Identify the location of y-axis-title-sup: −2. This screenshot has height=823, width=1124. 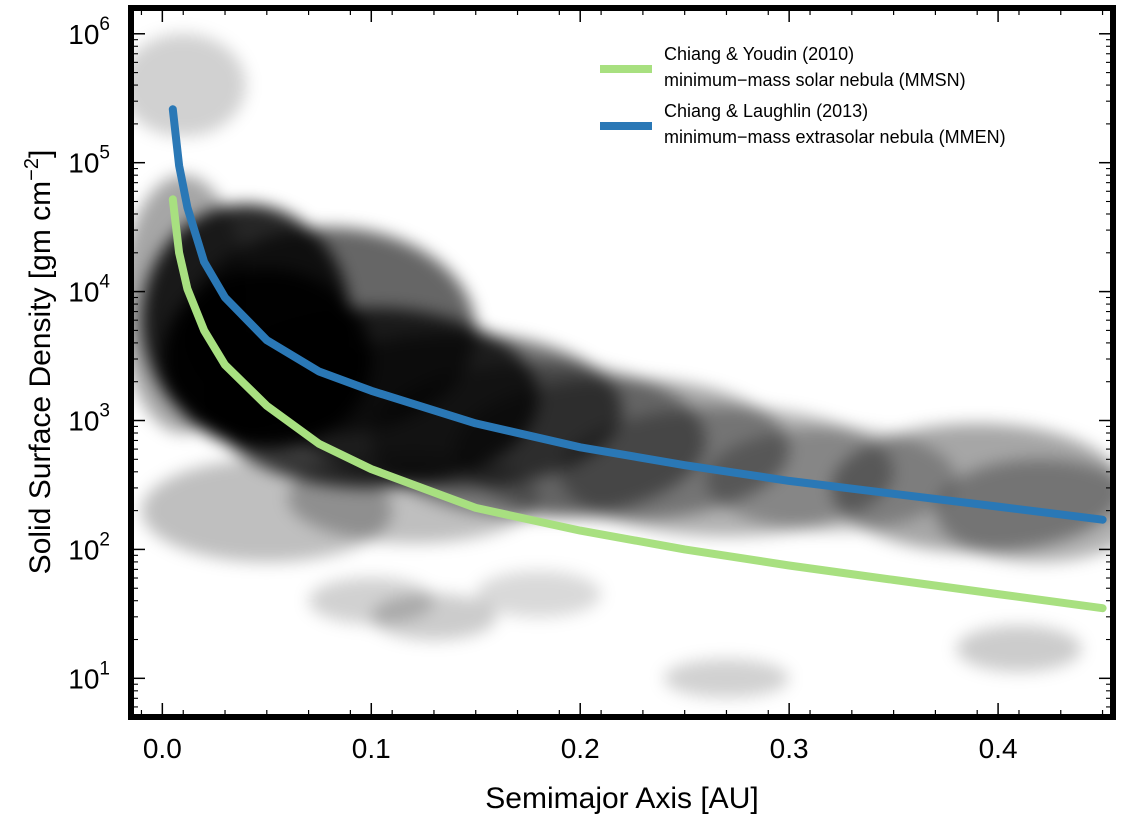
(32, 169).